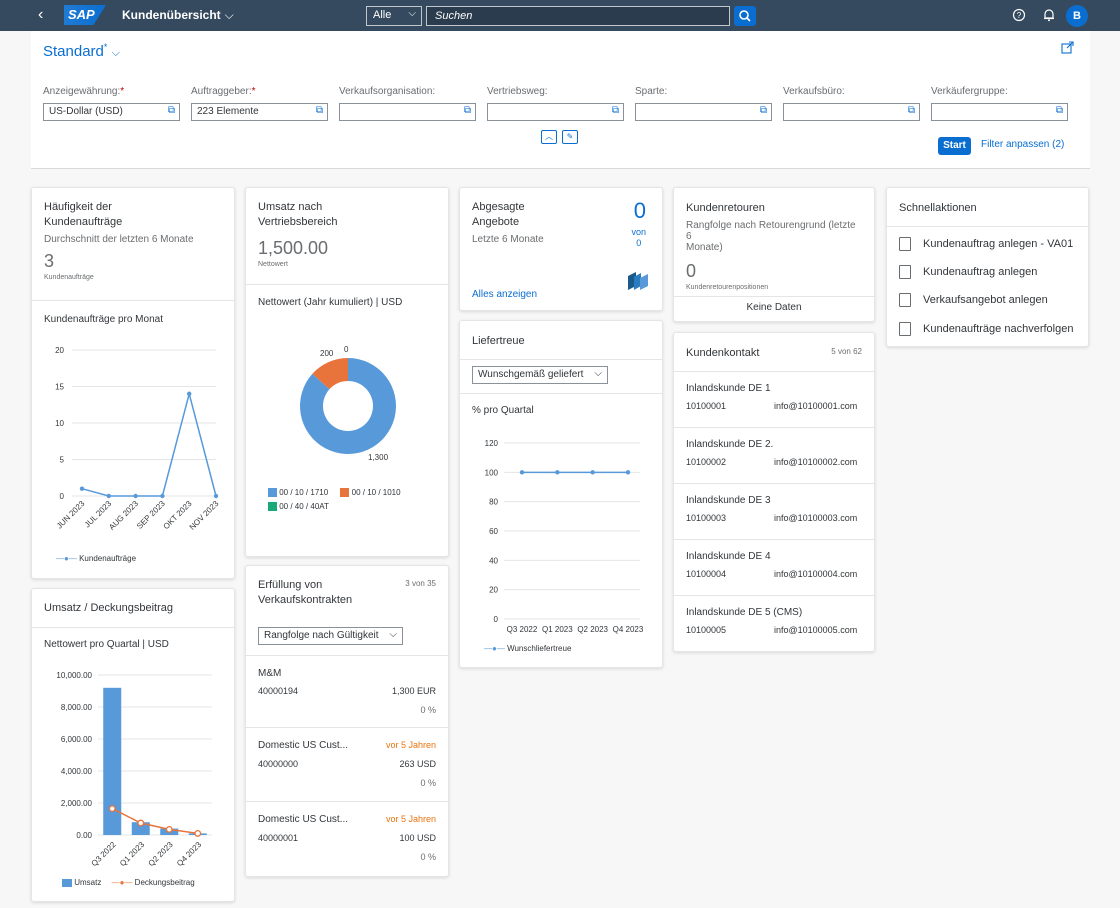  I want to click on sap-logo: SAP, so click(85, 15).